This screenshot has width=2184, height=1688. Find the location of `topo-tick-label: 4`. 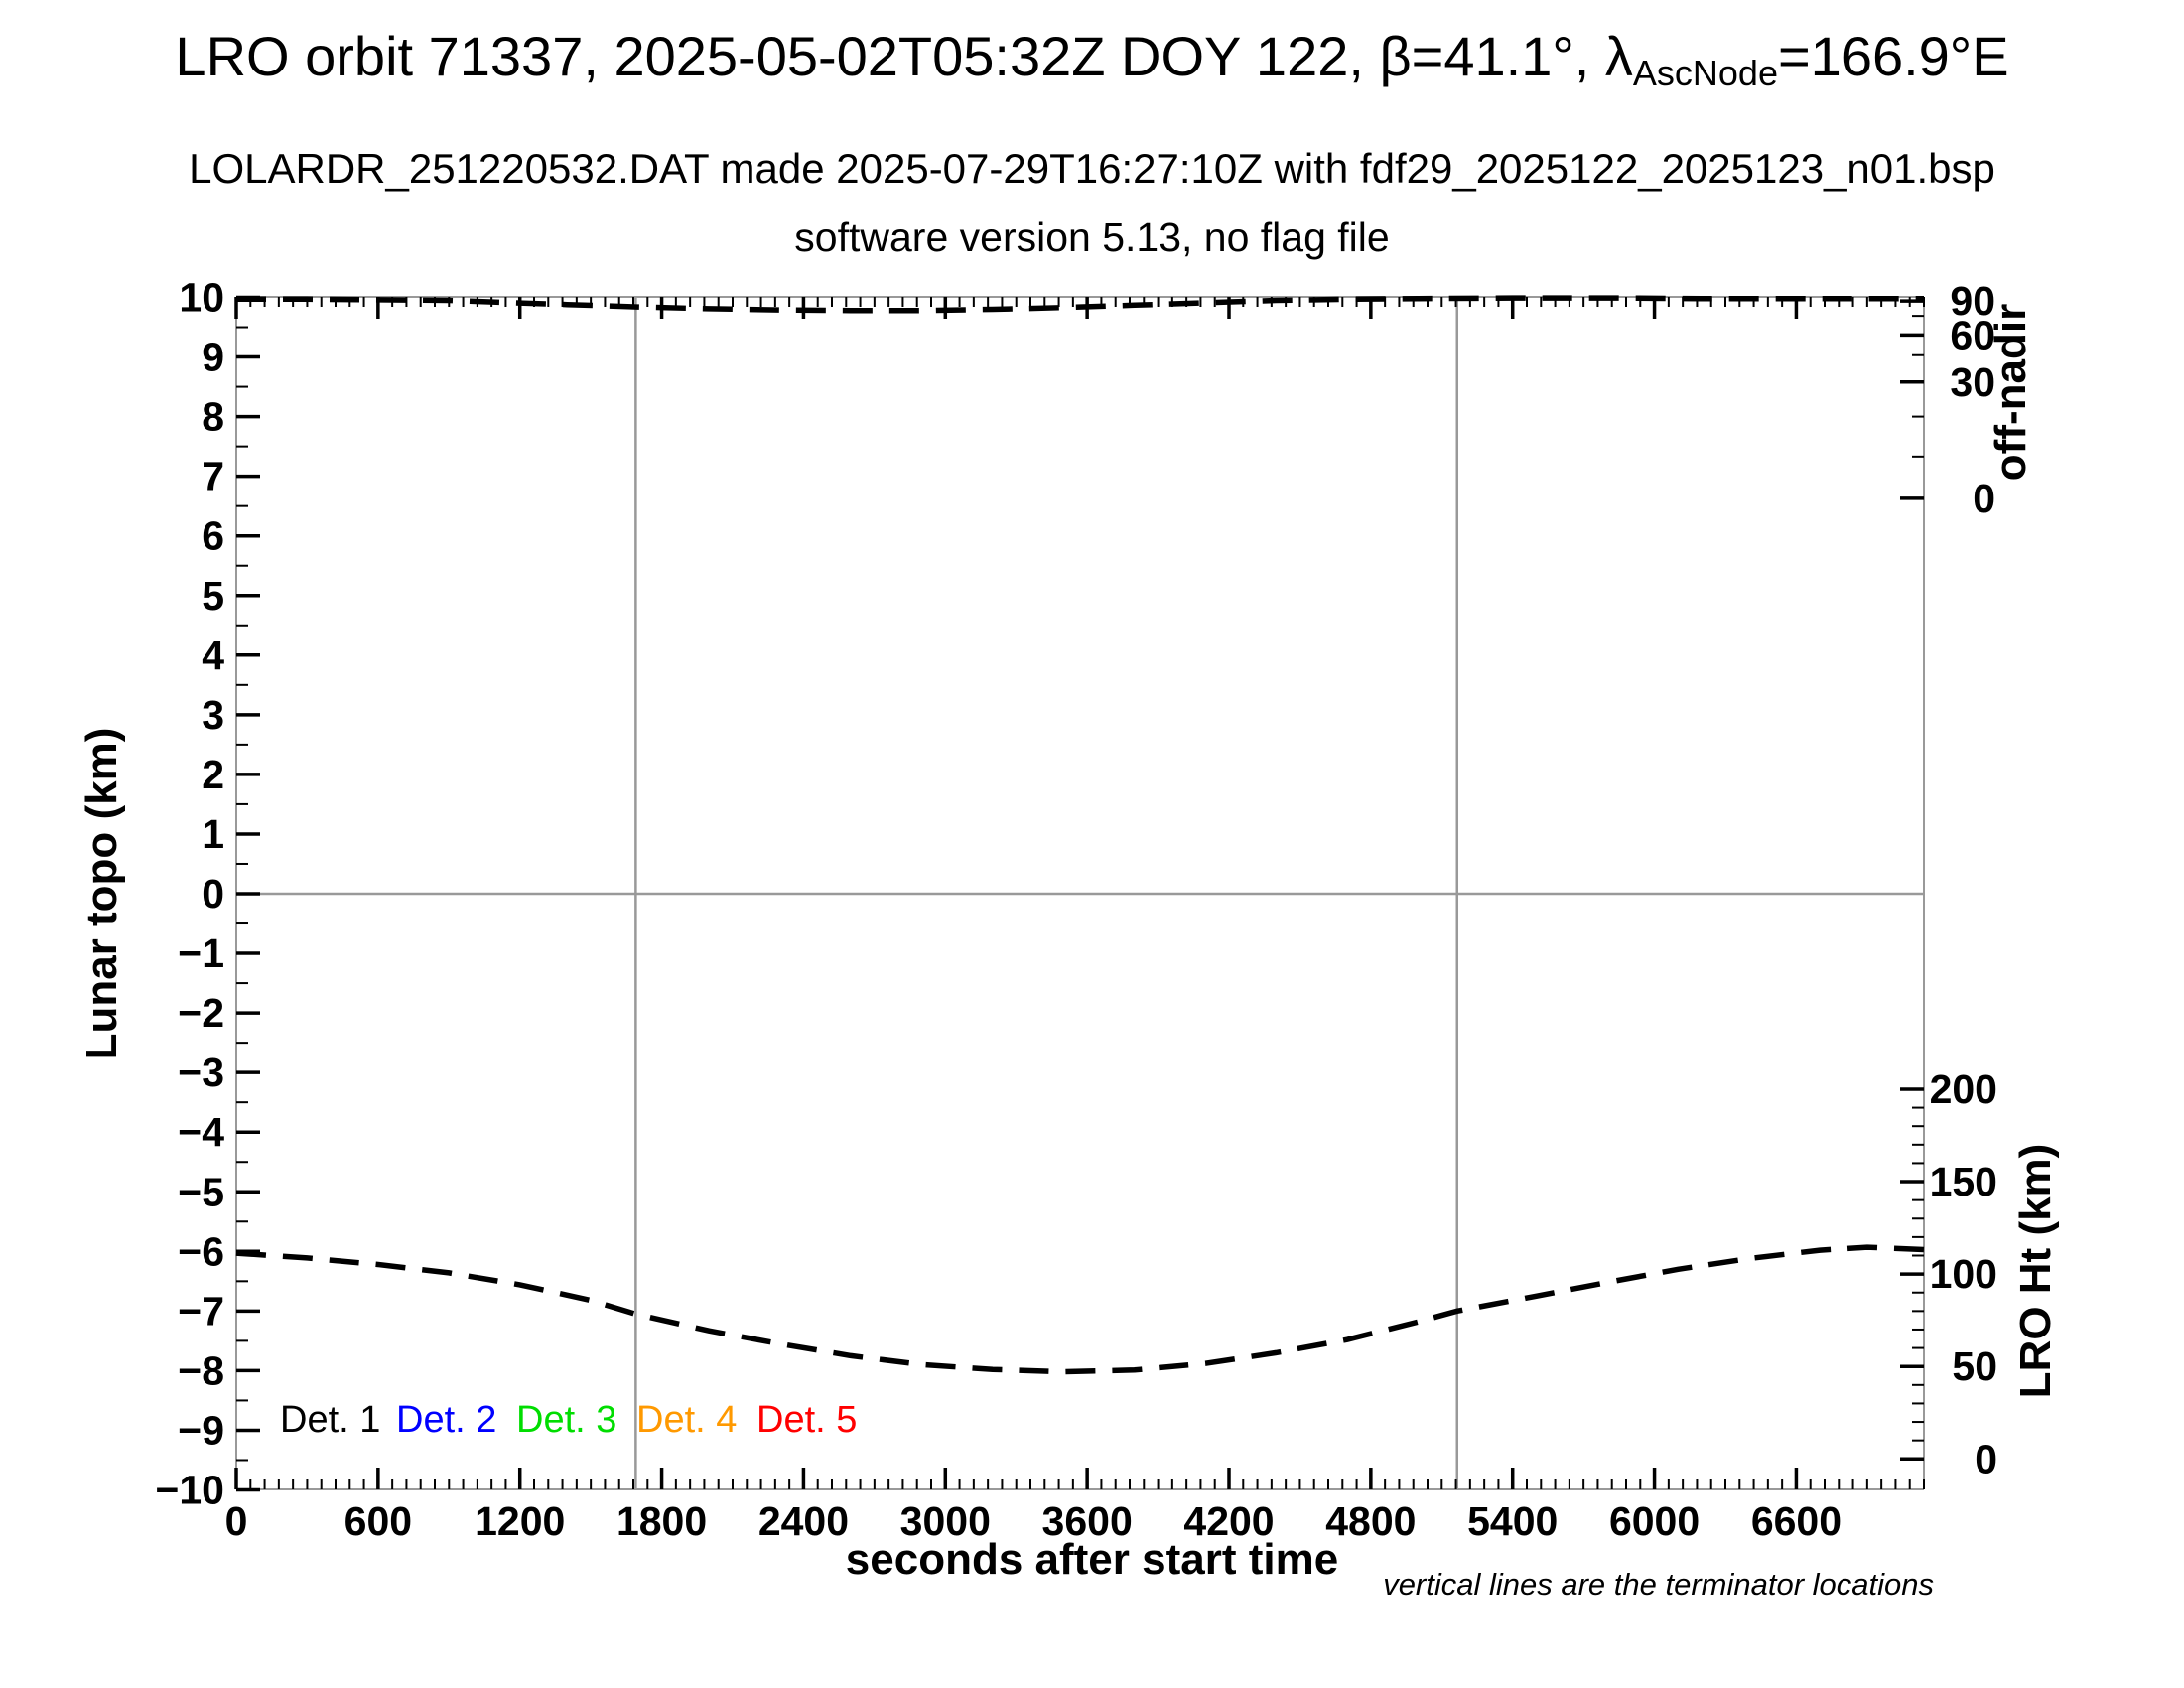

topo-tick-label: 4 is located at coordinates (213, 655).